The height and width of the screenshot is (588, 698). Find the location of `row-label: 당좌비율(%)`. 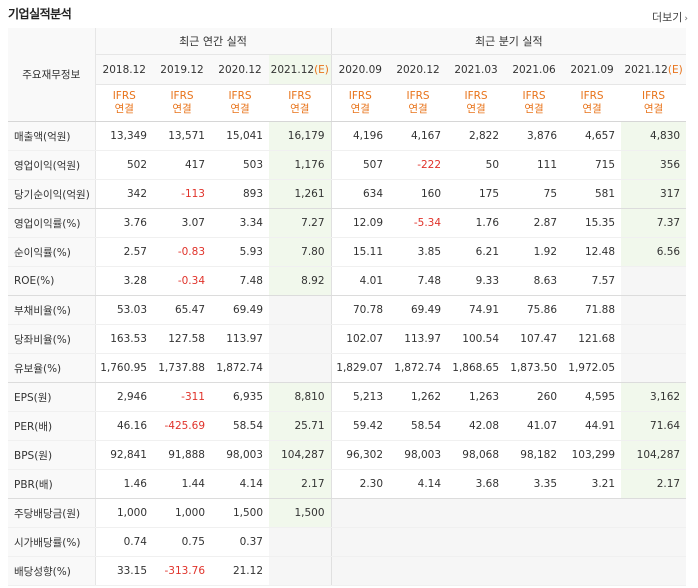

row-label: 당좌비율(%) is located at coordinates (52, 339).